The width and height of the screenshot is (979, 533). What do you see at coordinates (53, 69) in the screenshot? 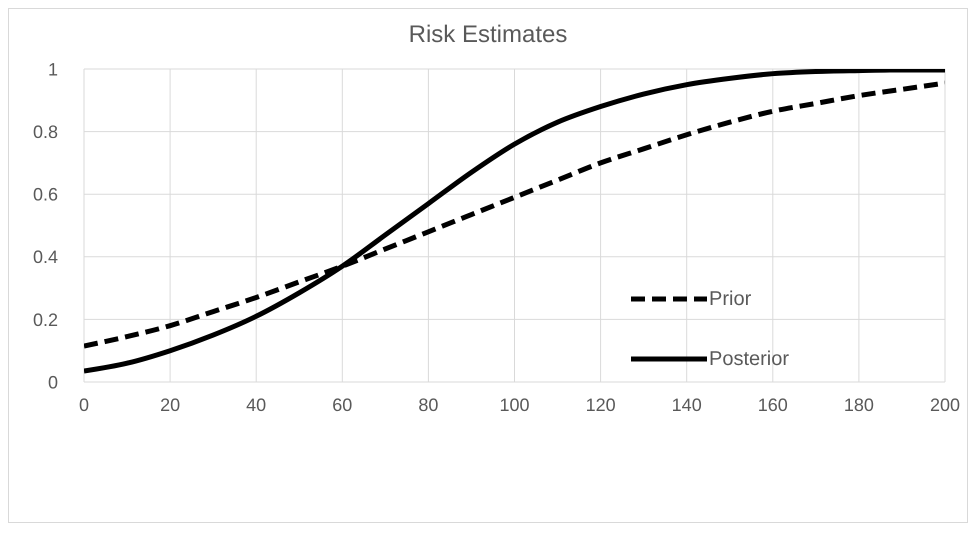
I see `y-tick-label: 1` at bounding box center [53, 69].